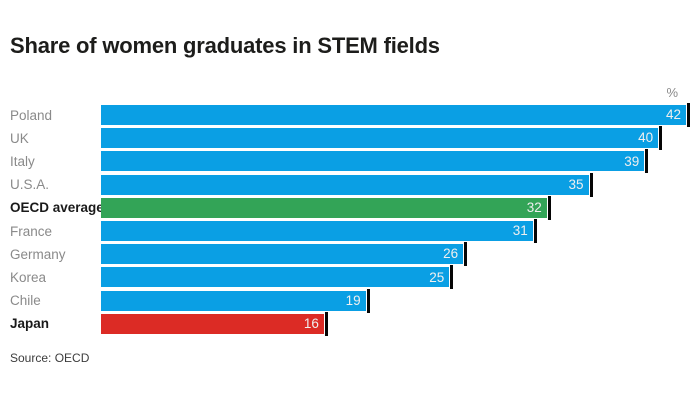  Describe the element at coordinates (275, 277) in the screenshot. I see `bar: 25` at that location.